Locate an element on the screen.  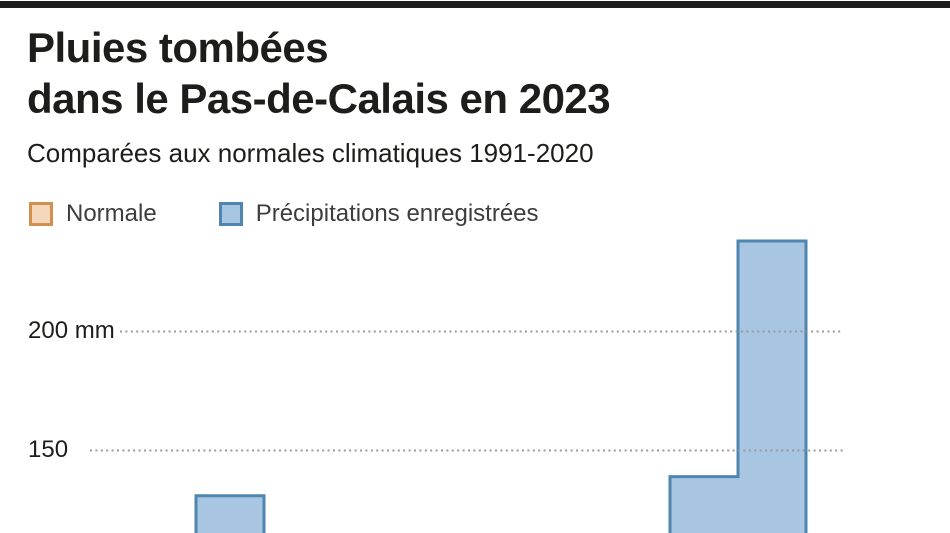
normale-swatch-icon is located at coordinates (41, 214).